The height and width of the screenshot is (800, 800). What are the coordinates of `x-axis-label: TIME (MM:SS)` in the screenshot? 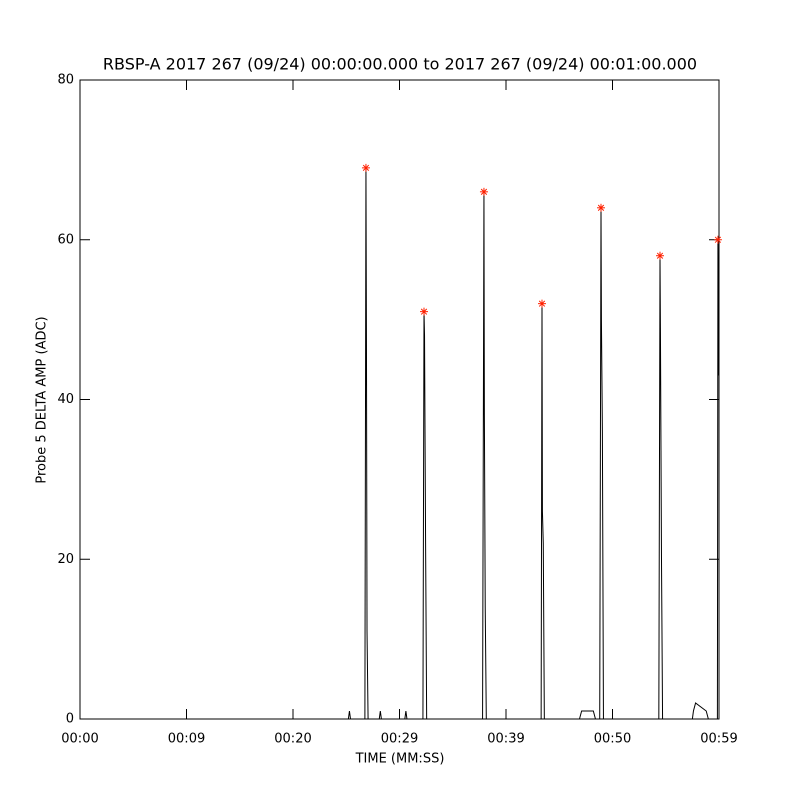 It's located at (400, 759).